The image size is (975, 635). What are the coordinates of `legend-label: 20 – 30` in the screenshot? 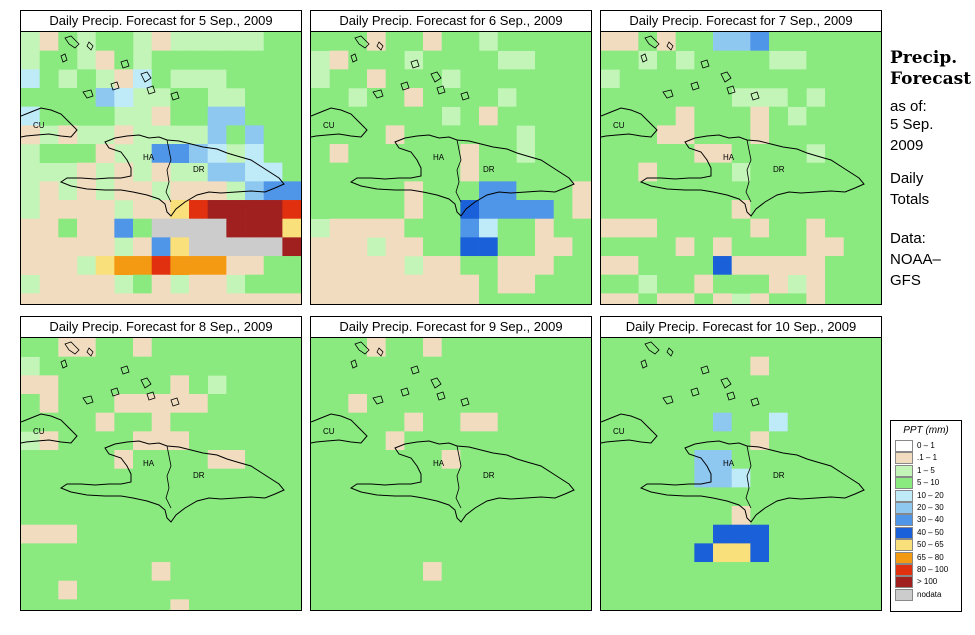 It's located at (930, 507).